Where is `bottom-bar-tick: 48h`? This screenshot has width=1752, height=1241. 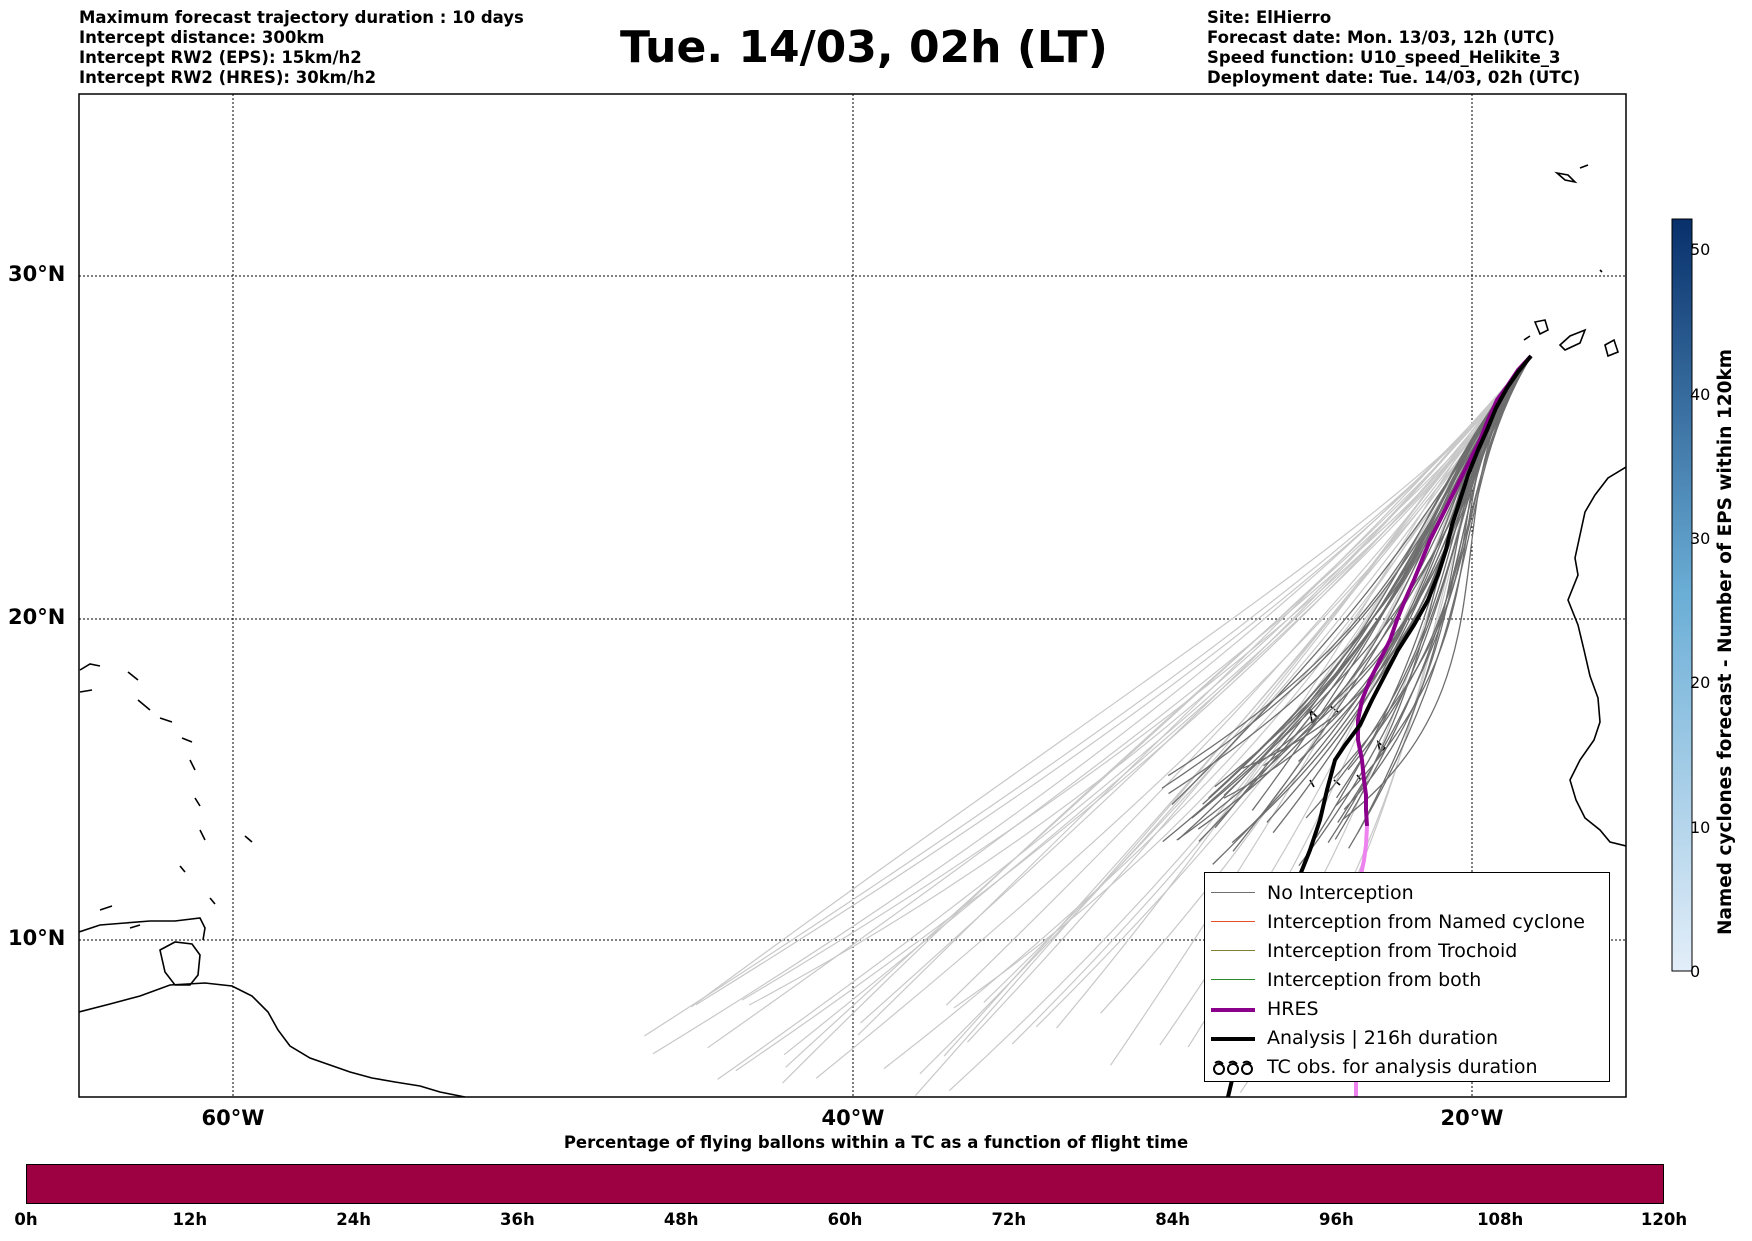
bottom-bar-tick: 48h is located at coordinates (681, 1219).